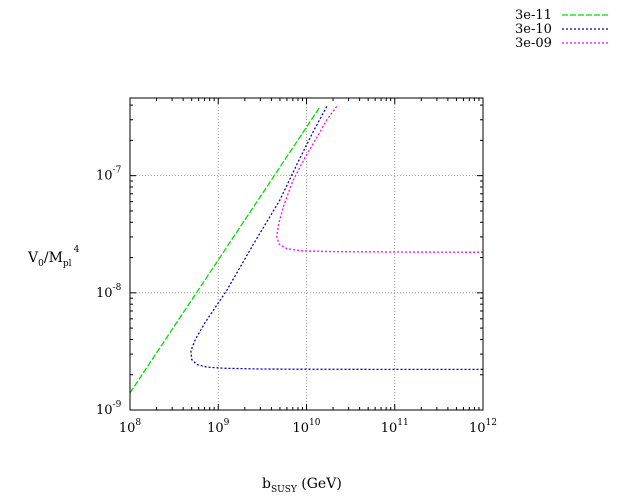 The height and width of the screenshot is (497, 623). What do you see at coordinates (533, 29) in the screenshot?
I see `legend-label-1: 3e-10` at bounding box center [533, 29].